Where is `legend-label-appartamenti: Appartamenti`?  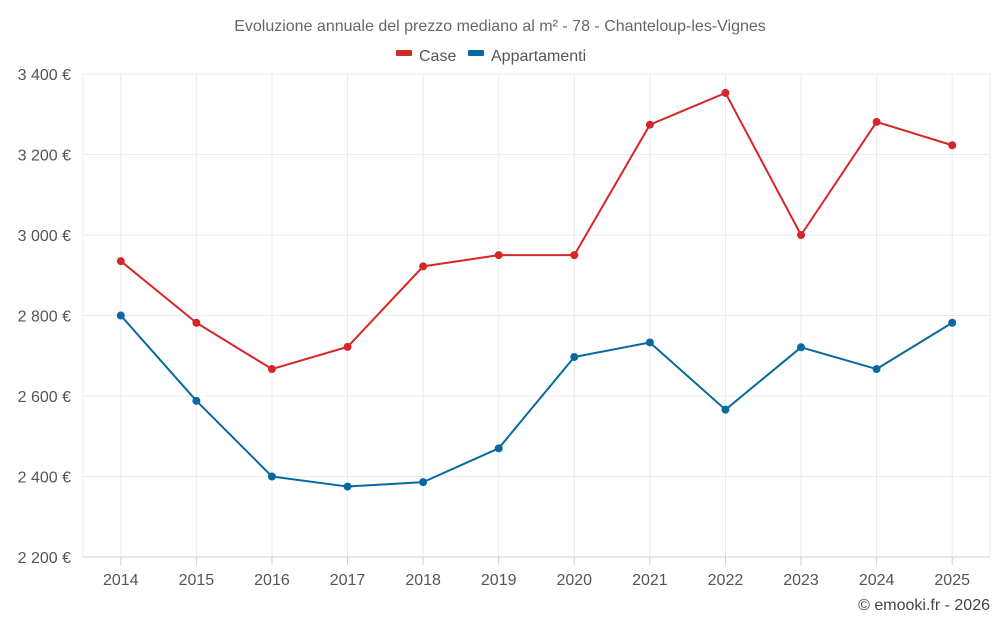 legend-label-appartamenti: Appartamenti is located at coordinates (538, 56).